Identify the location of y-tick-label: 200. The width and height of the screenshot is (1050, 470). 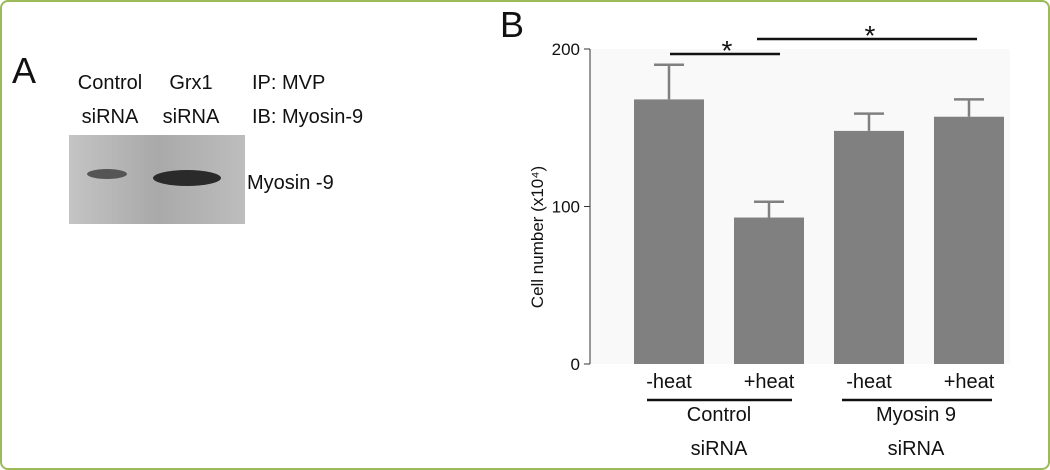
(566, 49).